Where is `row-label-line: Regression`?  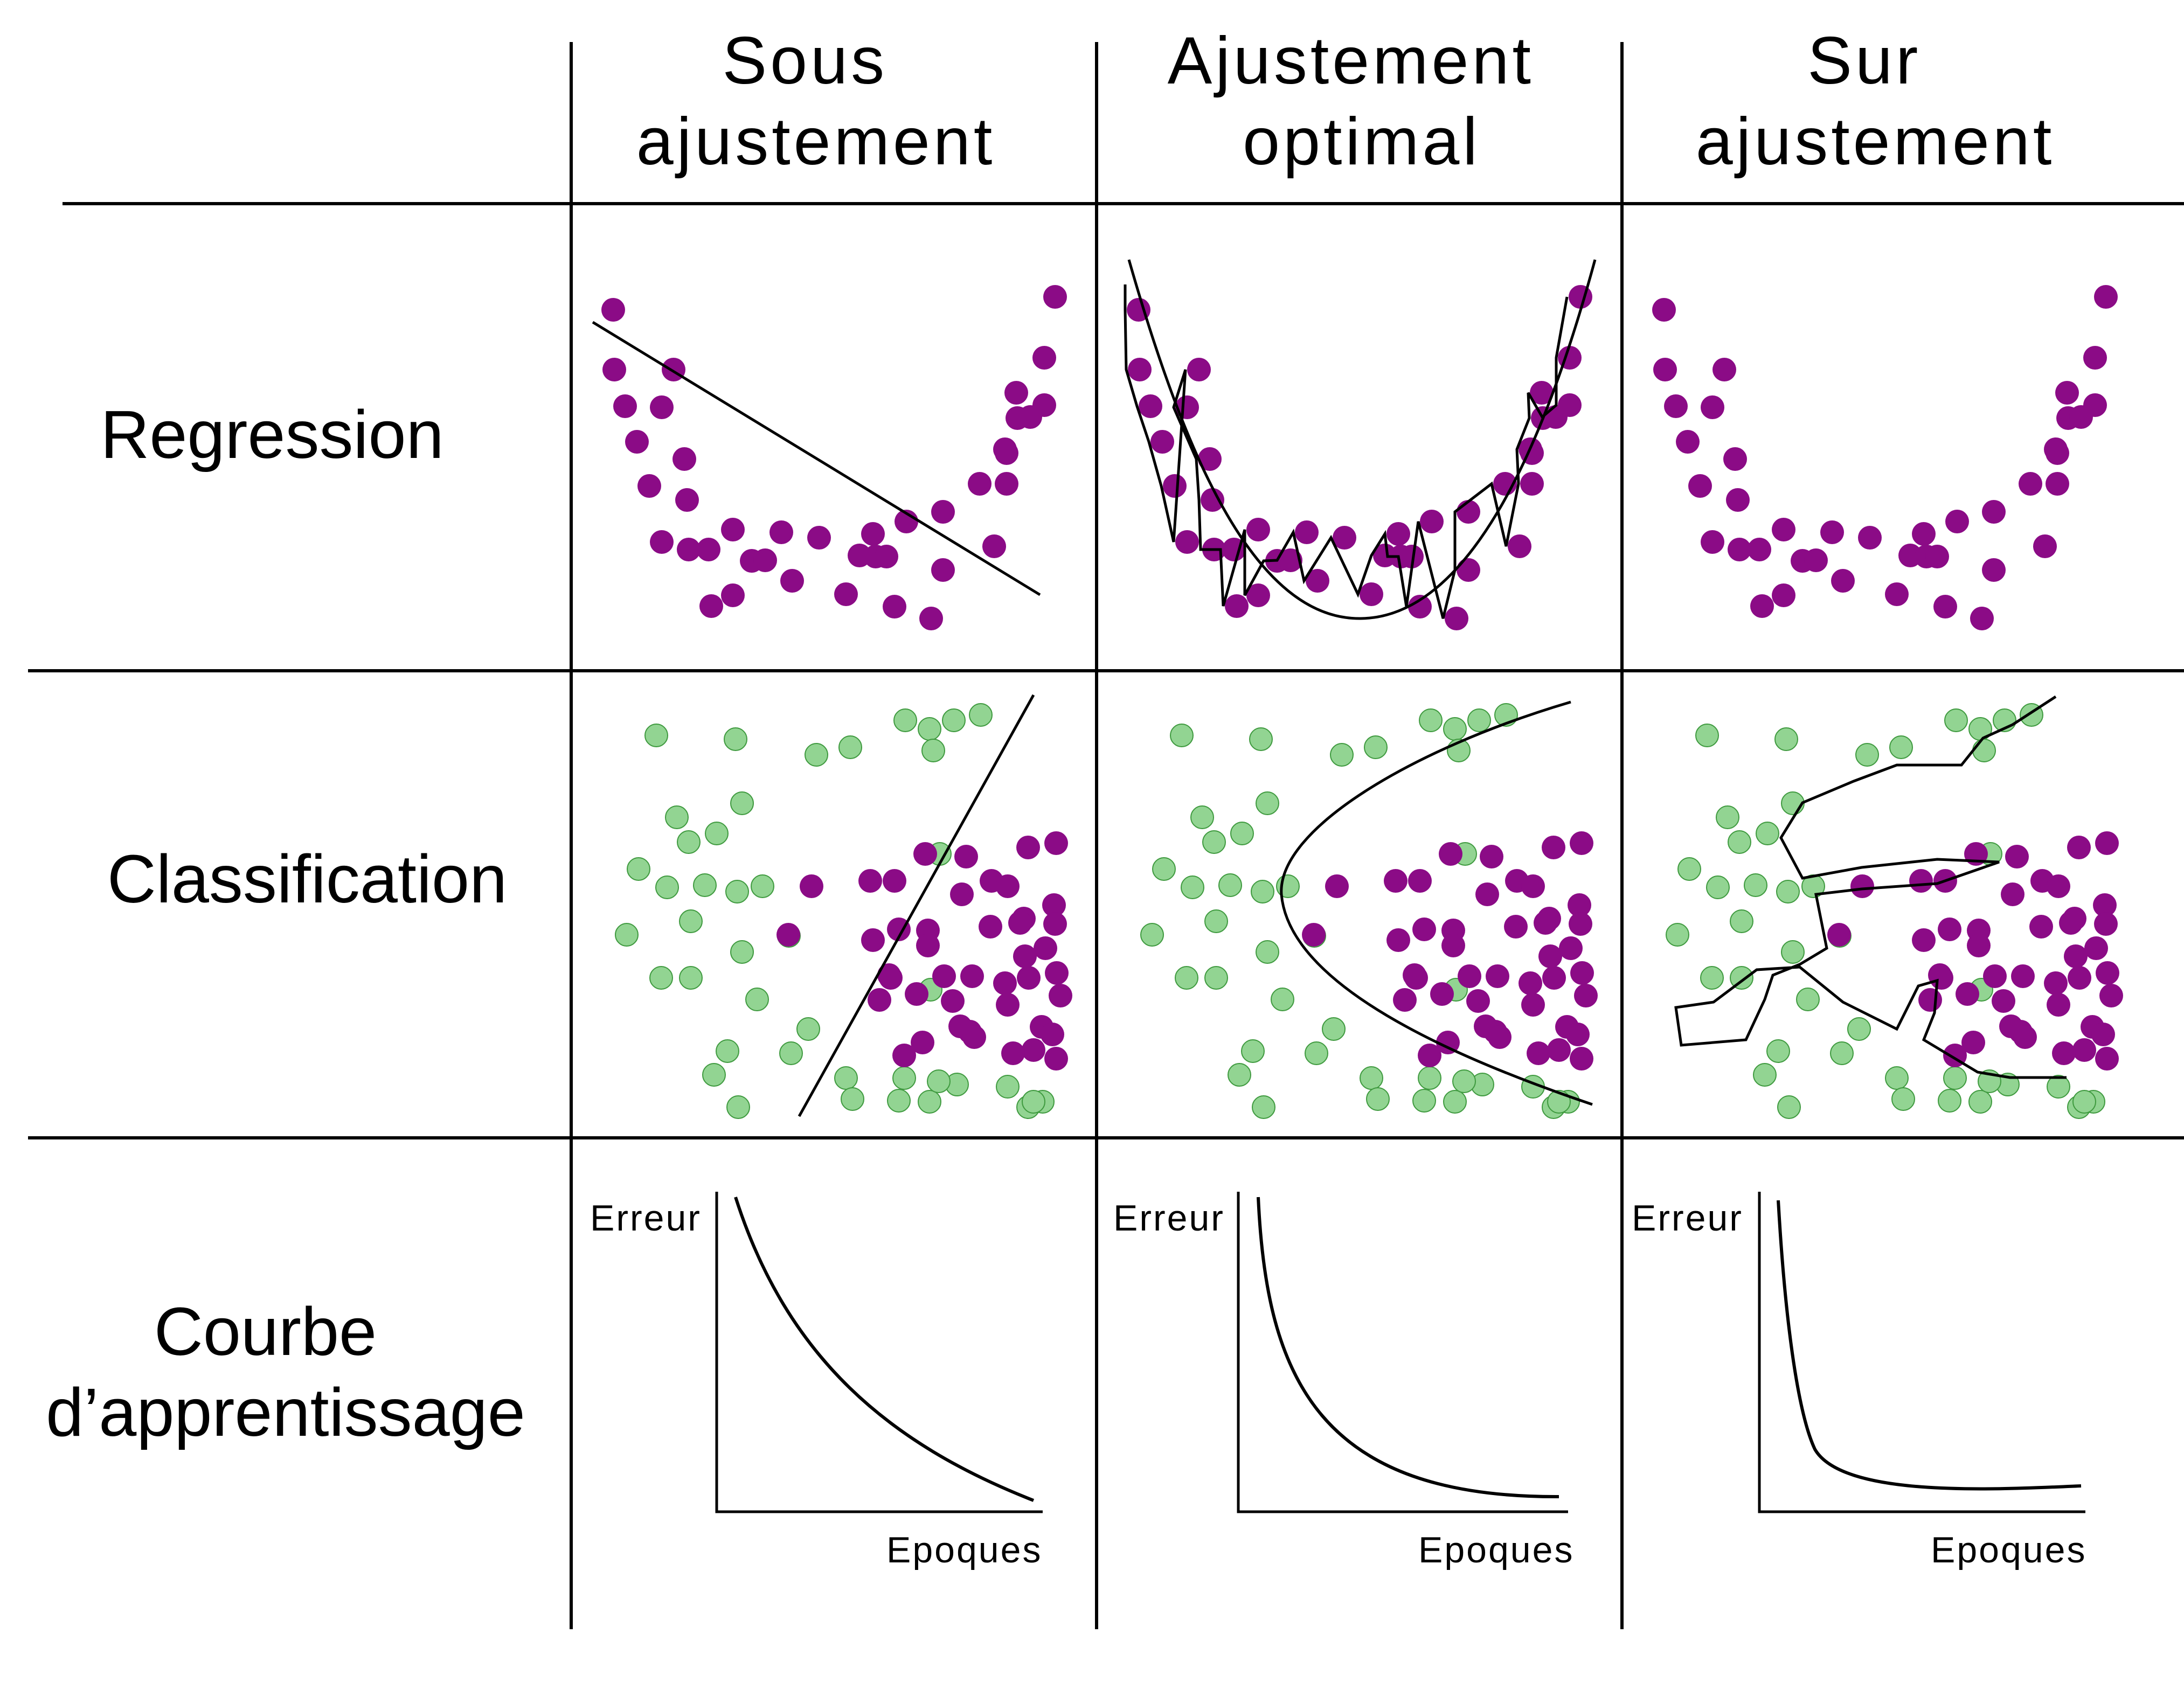
row-label-line: Regression is located at coordinates (272, 434).